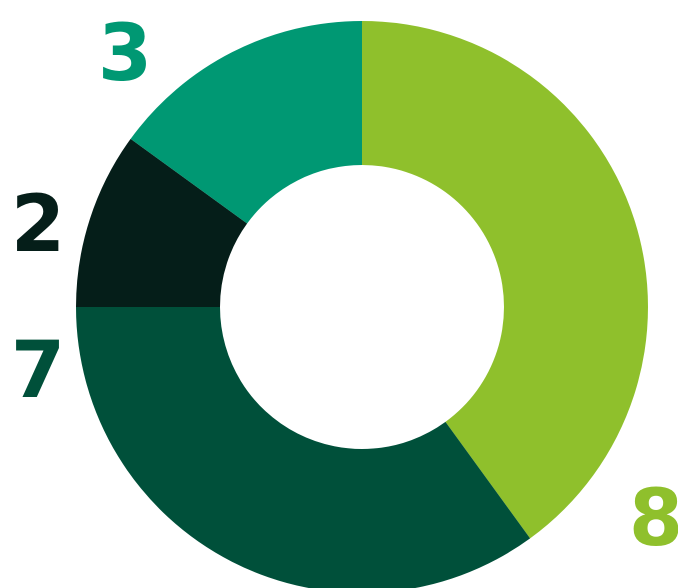 The width and height of the screenshot is (678, 588). What do you see at coordinates (125, 54) in the screenshot?
I see `slice-label-3: 3` at bounding box center [125, 54].